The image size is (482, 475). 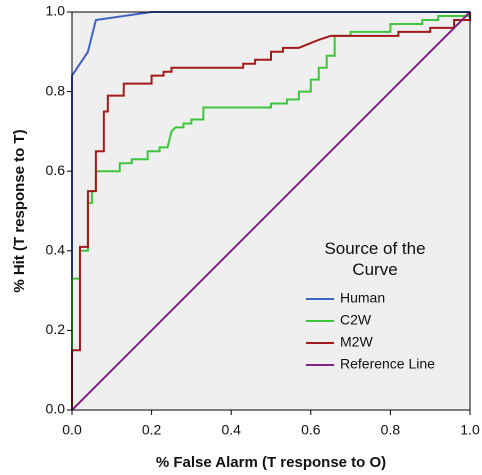 I want to click on legend-label: Reference Line, so click(x=387, y=364).